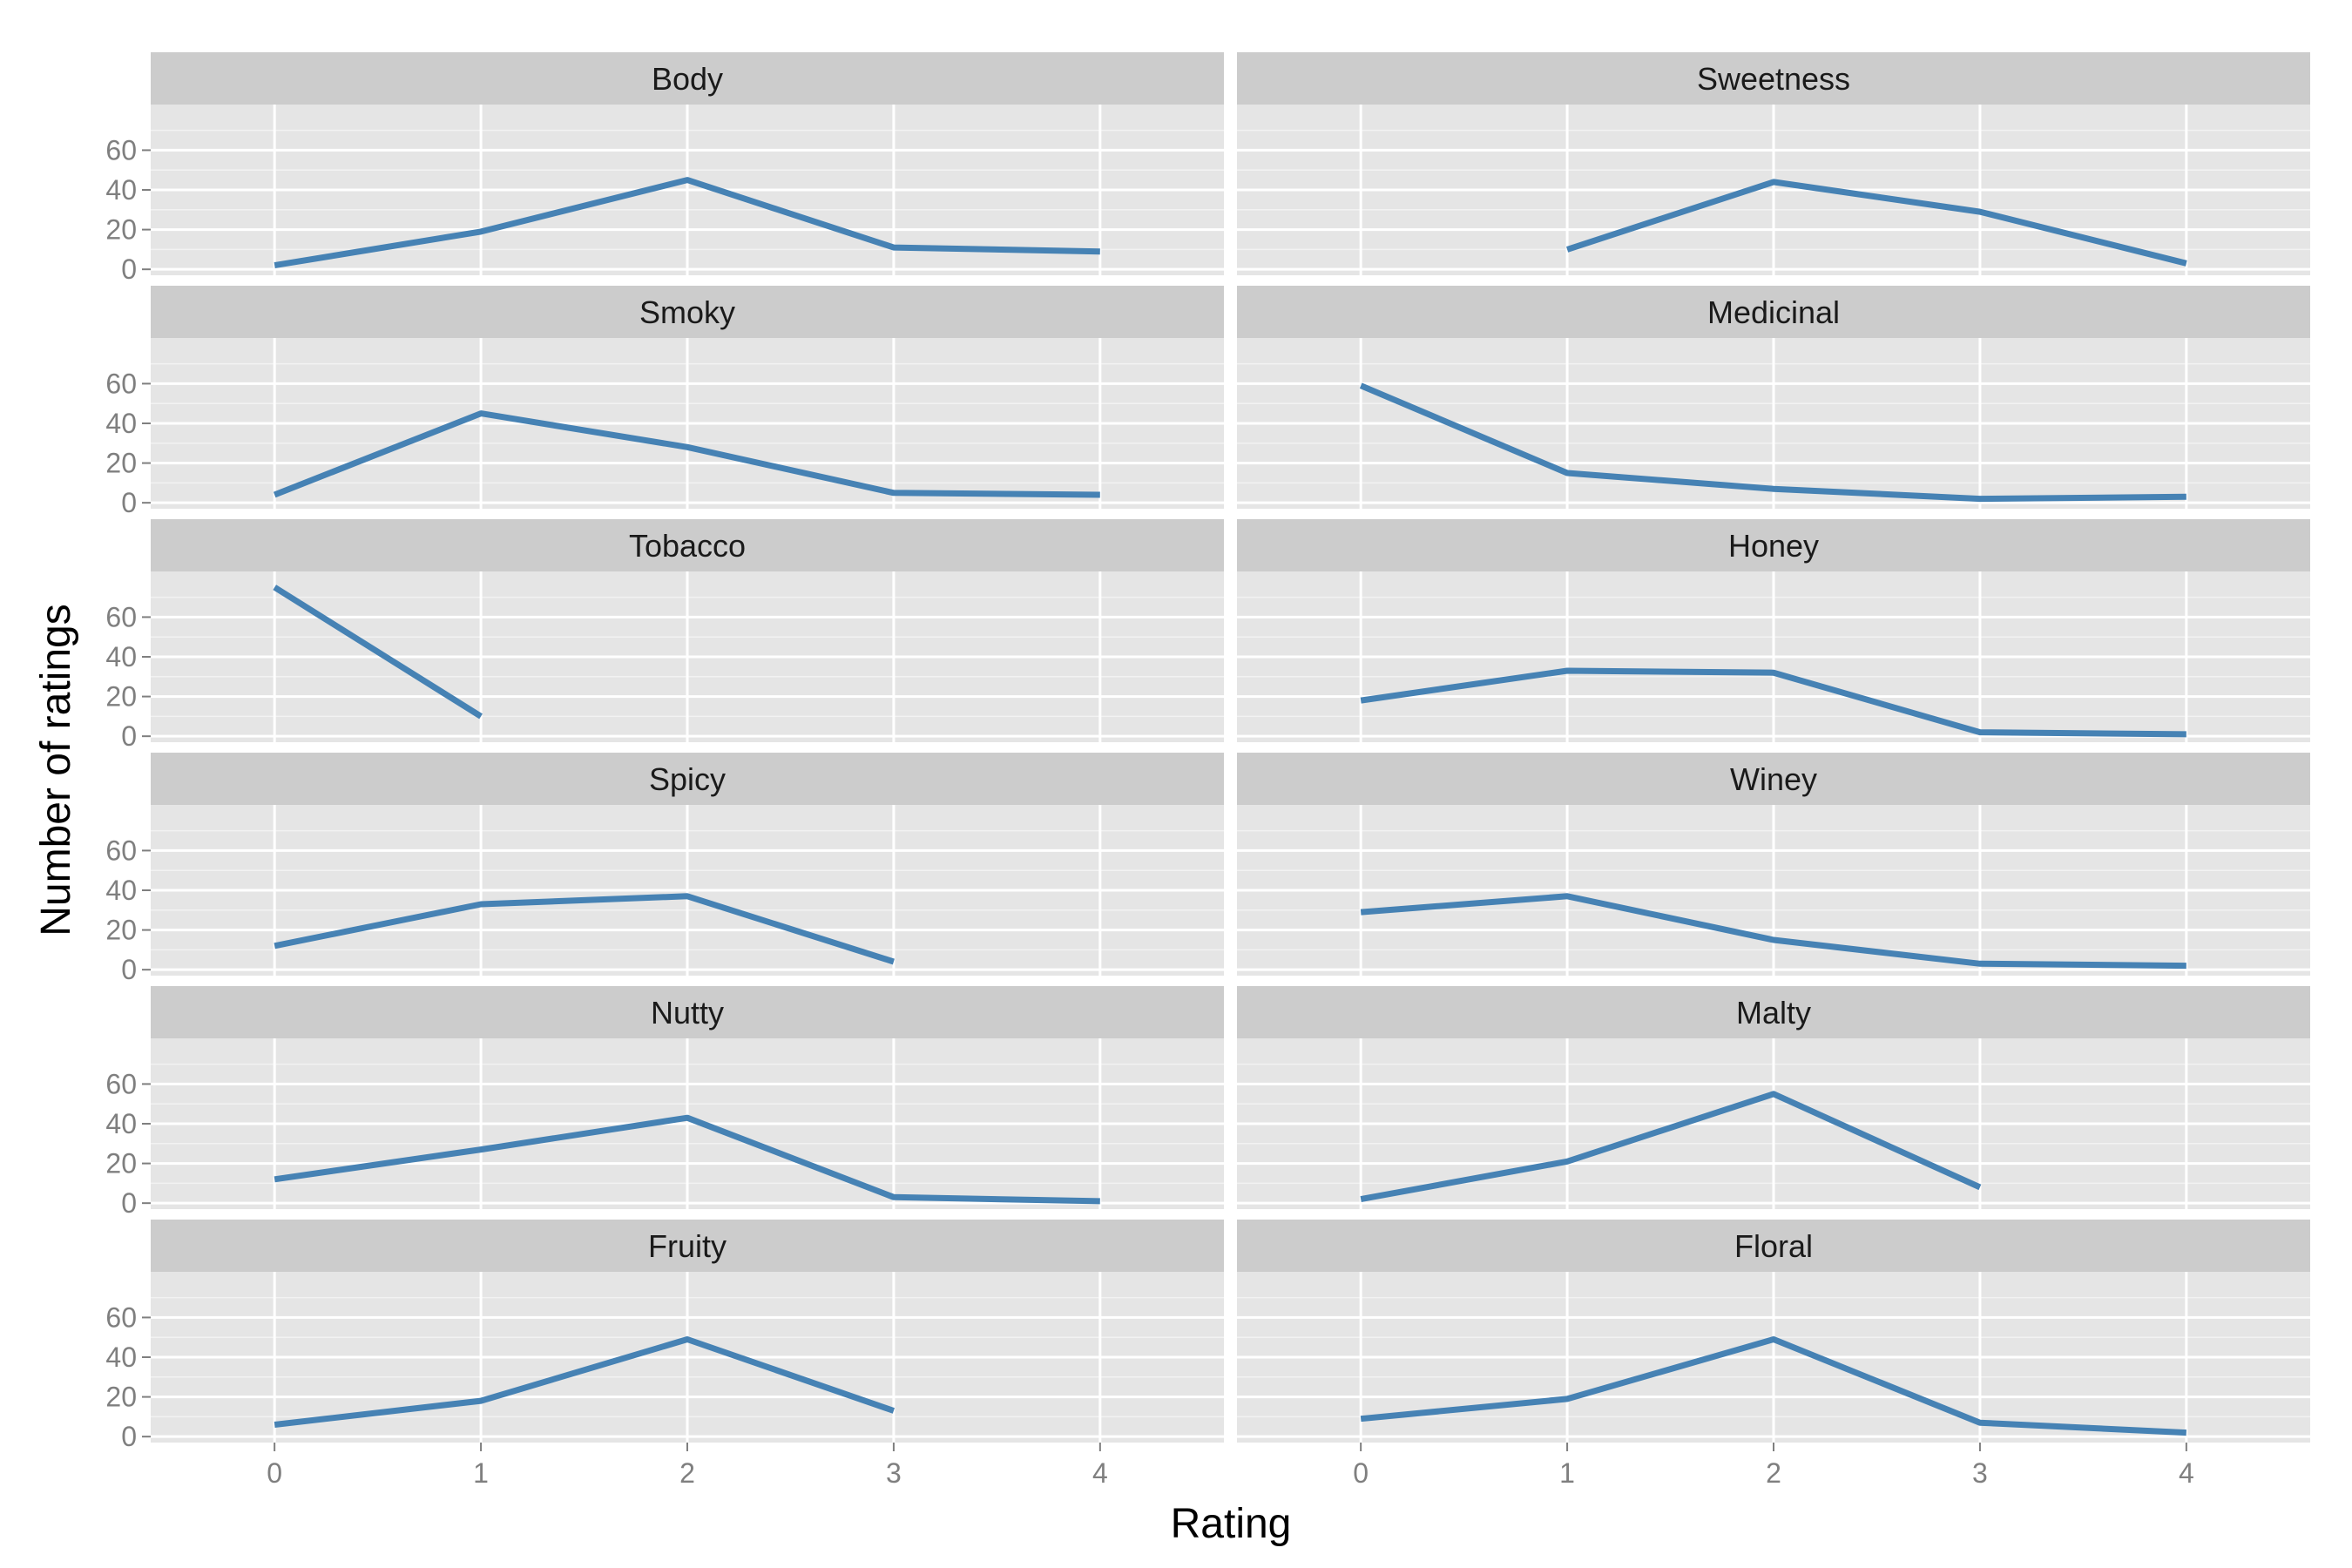  I want to click on facet-malty: Malty, so click(1773, 1097).